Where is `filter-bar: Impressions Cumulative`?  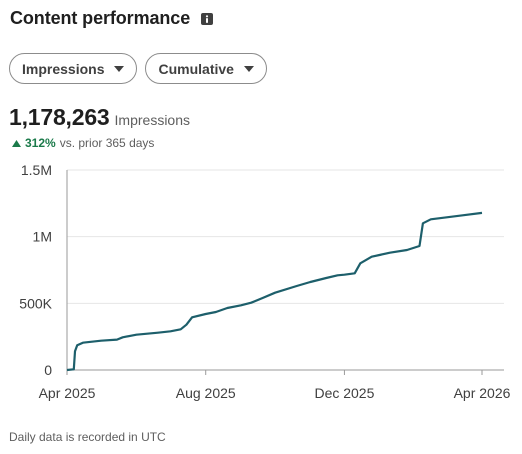
filter-bar: Impressions Cumulative is located at coordinates (138, 68).